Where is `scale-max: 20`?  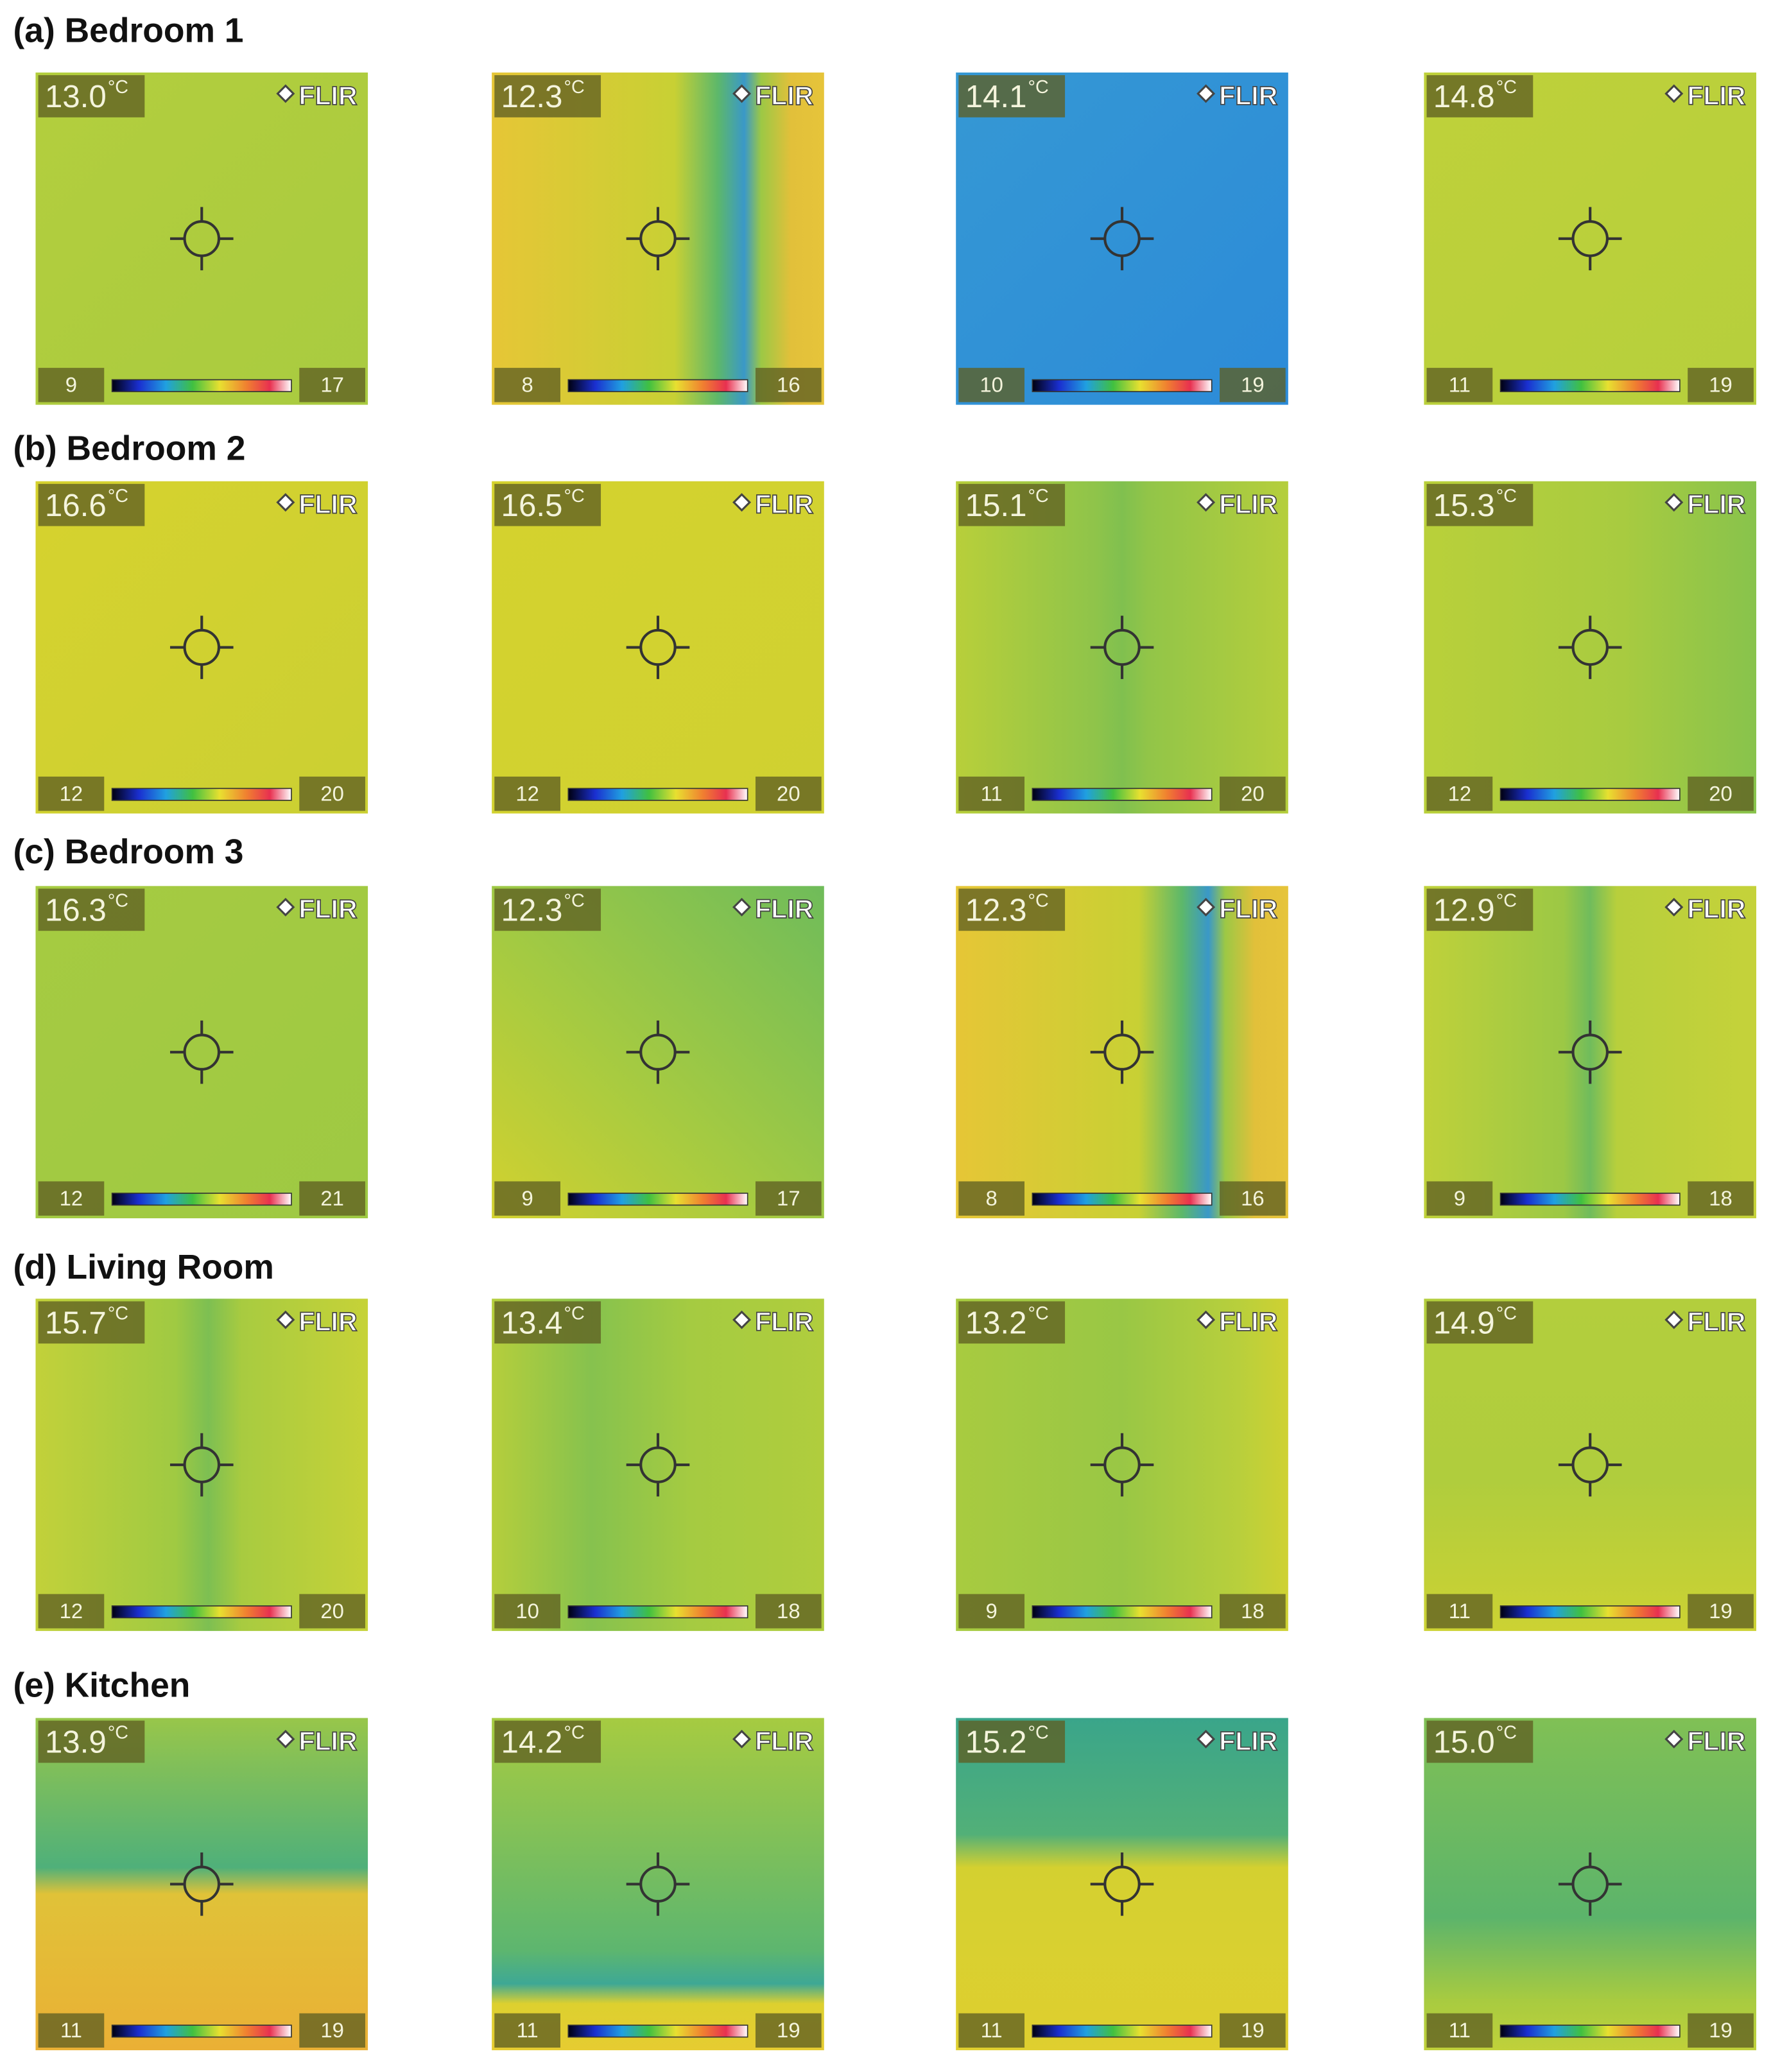 scale-max: 20 is located at coordinates (332, 793).